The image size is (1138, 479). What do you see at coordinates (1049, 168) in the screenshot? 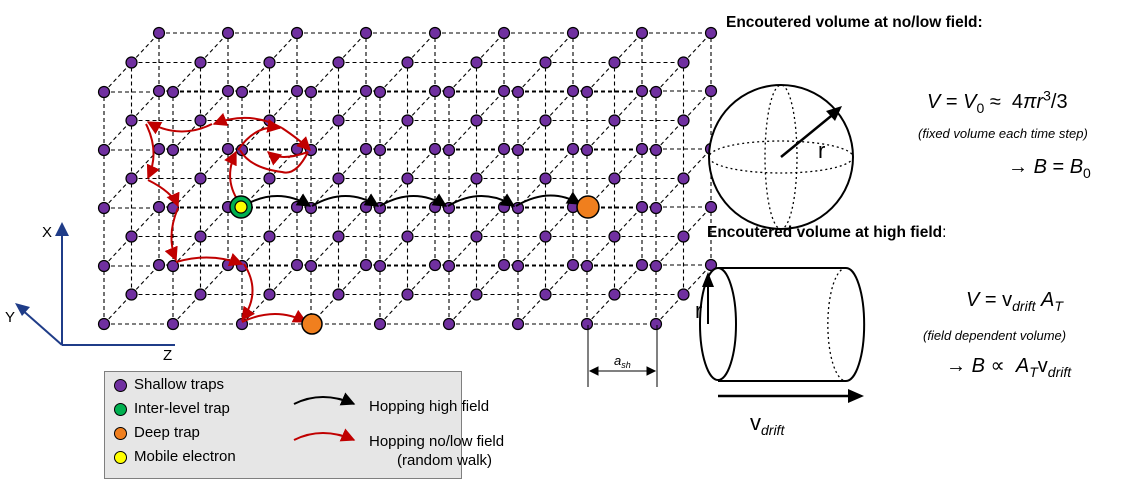
I see `low-field-b-formula: → B = B0` at bounding box center [1049, 168].